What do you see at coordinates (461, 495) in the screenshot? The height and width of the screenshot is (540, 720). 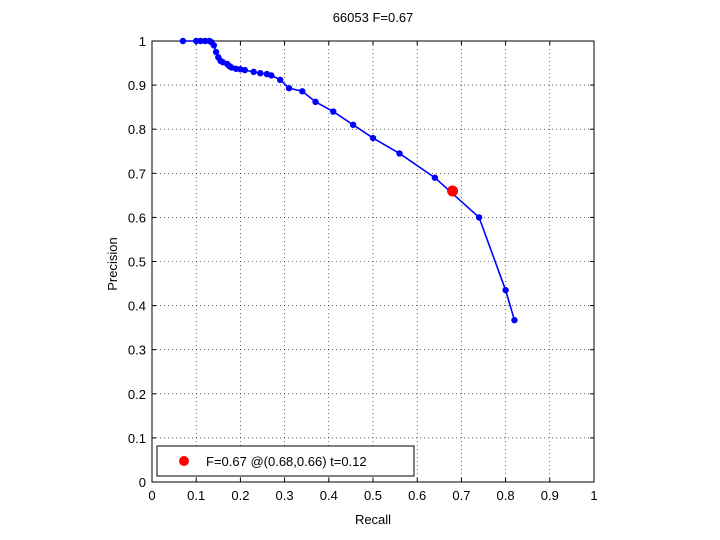 I see `x-tick-label: 0.7` at bounding box center [461, 495].